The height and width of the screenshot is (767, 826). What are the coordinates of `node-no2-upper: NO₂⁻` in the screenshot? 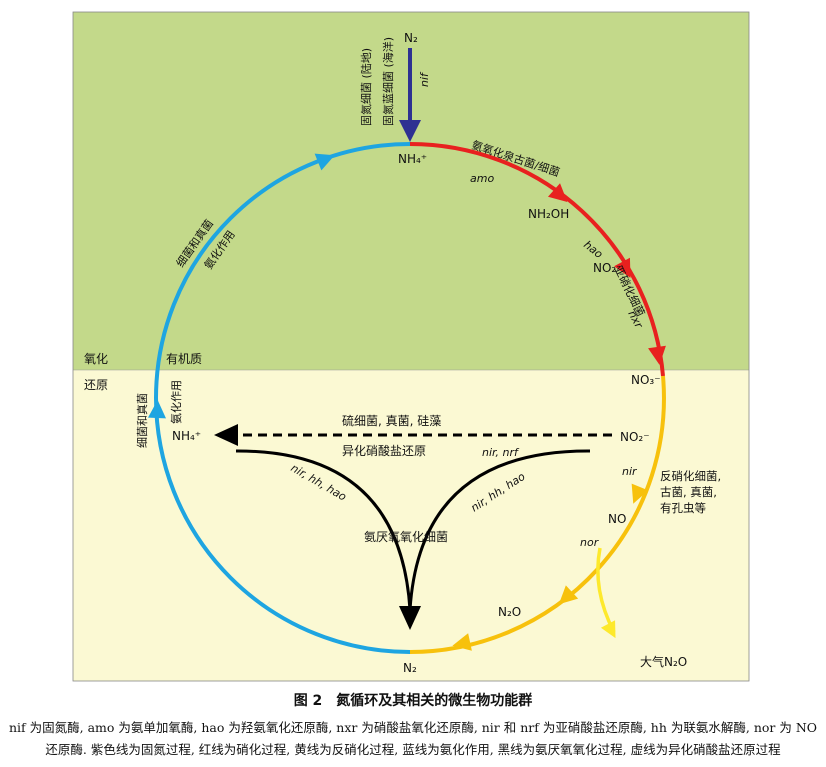 It's located at (608, 268).